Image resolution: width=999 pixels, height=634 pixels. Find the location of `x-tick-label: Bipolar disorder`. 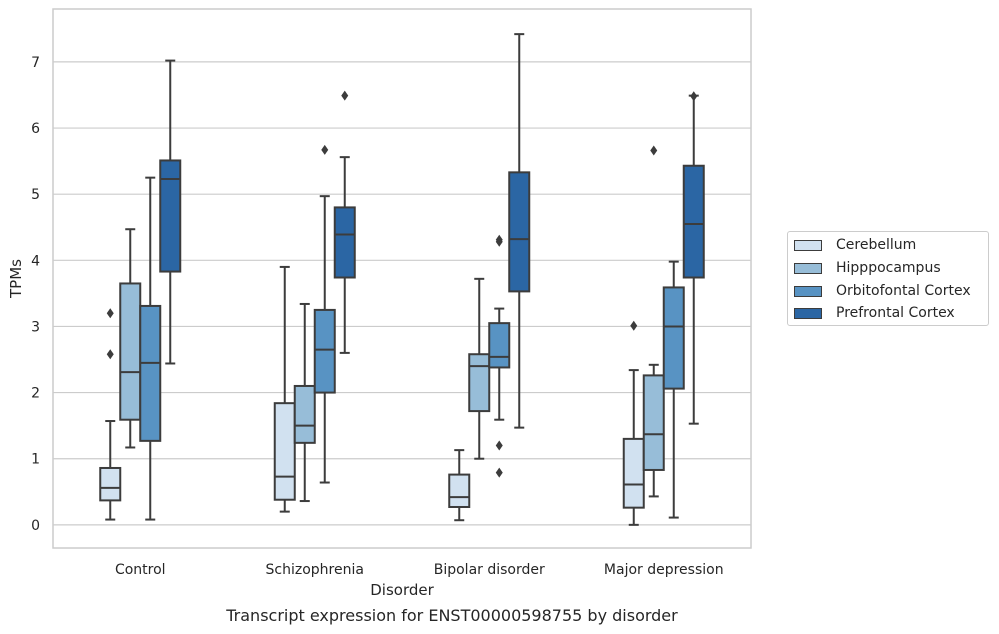

x-tick-label: Bipolar disorder is located at coordinates (489, 570).